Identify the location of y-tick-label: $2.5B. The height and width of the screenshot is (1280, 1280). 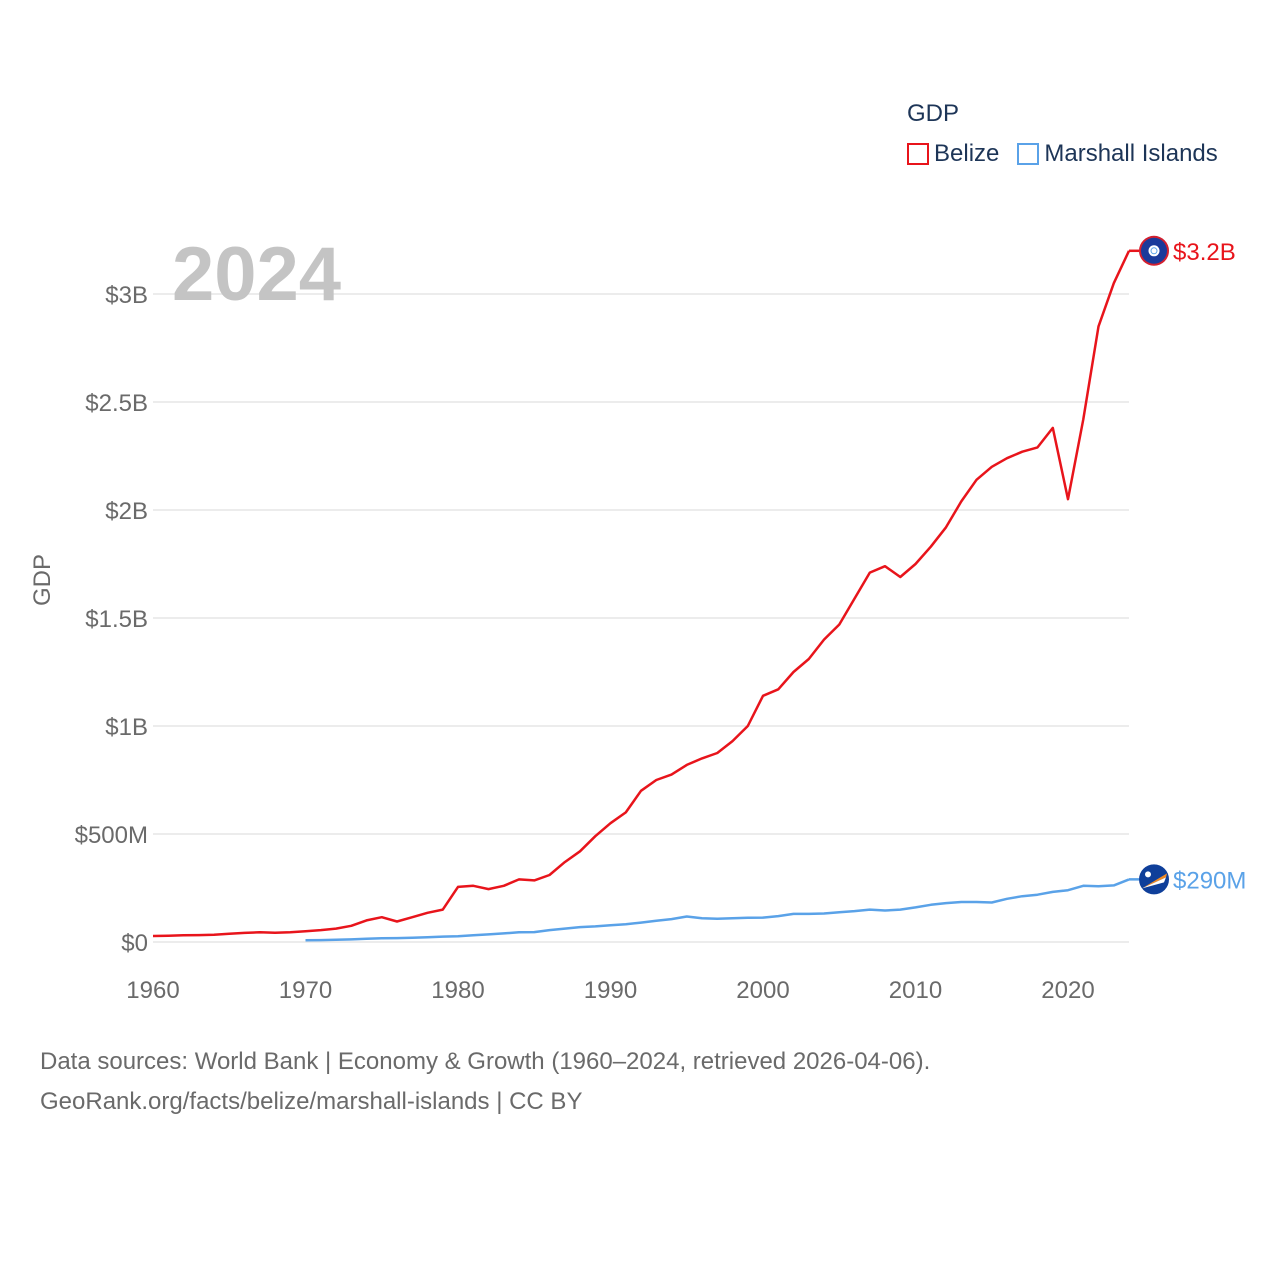
(116, 403).